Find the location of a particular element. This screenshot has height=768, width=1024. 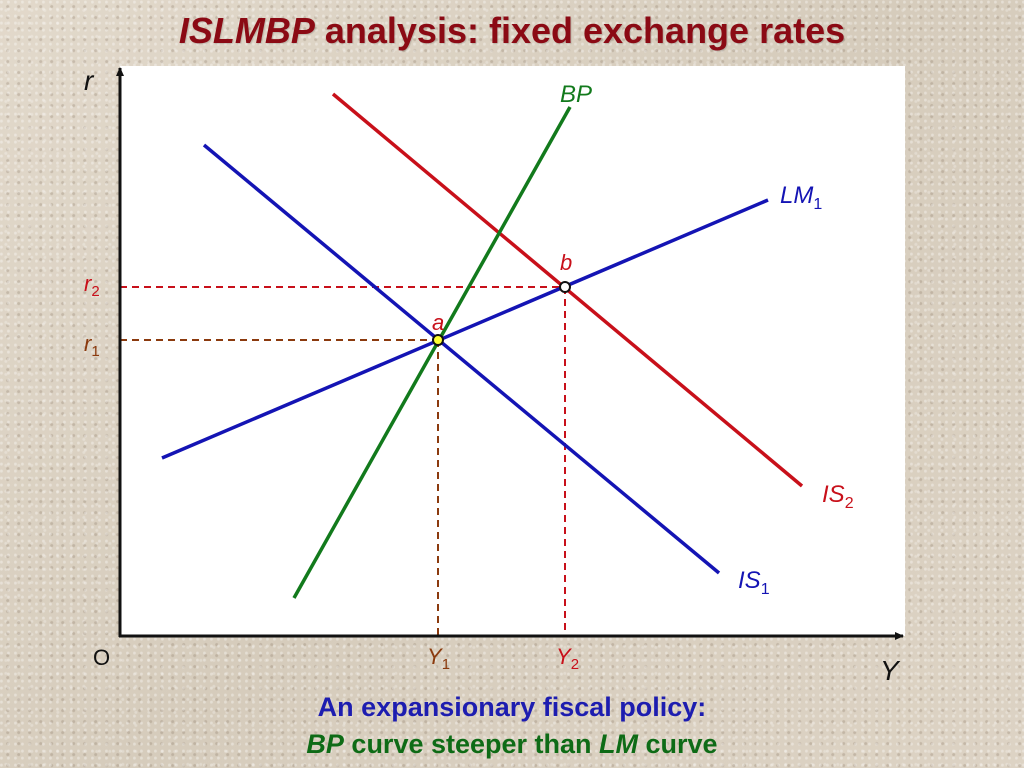

is2-label-main: IS is located at coordinates (833, 494).